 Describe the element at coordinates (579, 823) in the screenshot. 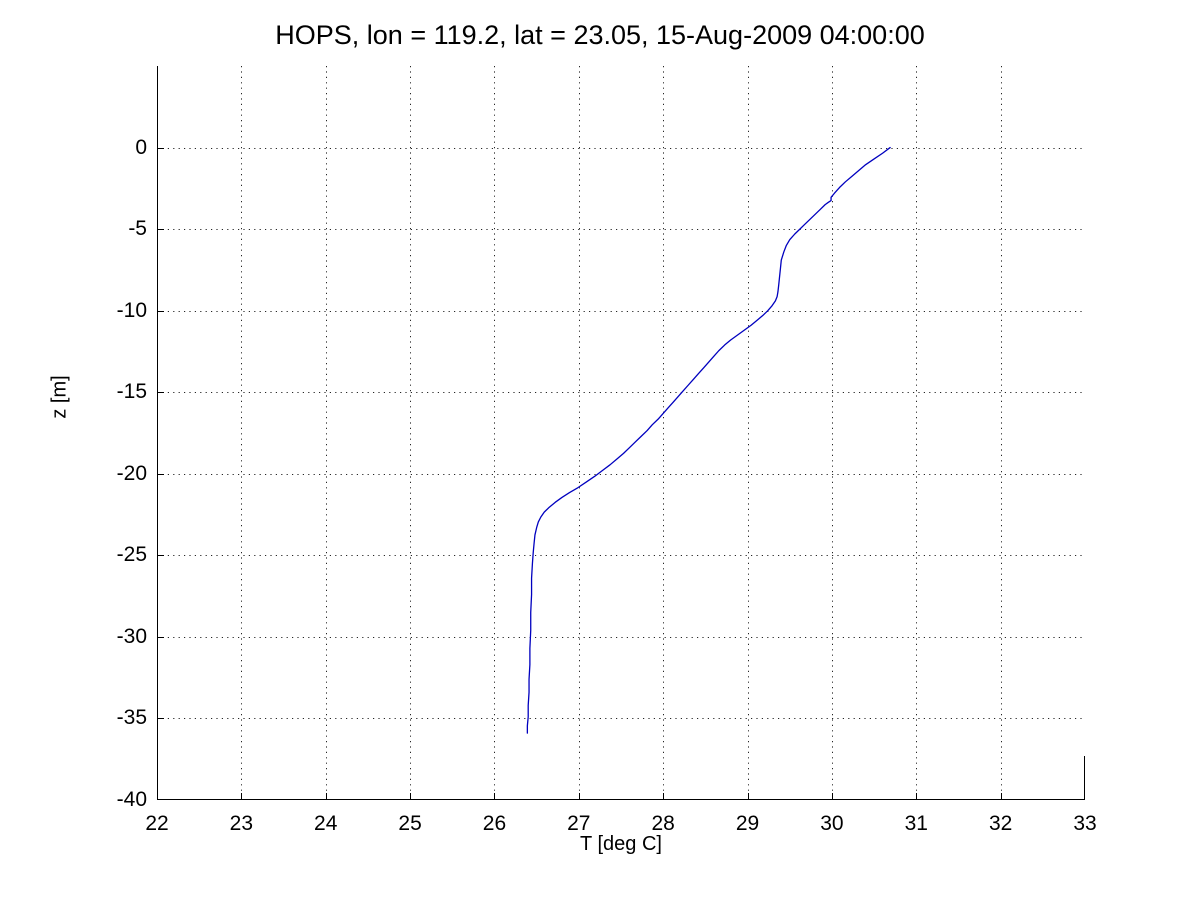

I see `x-tick-label: 27` at that location.